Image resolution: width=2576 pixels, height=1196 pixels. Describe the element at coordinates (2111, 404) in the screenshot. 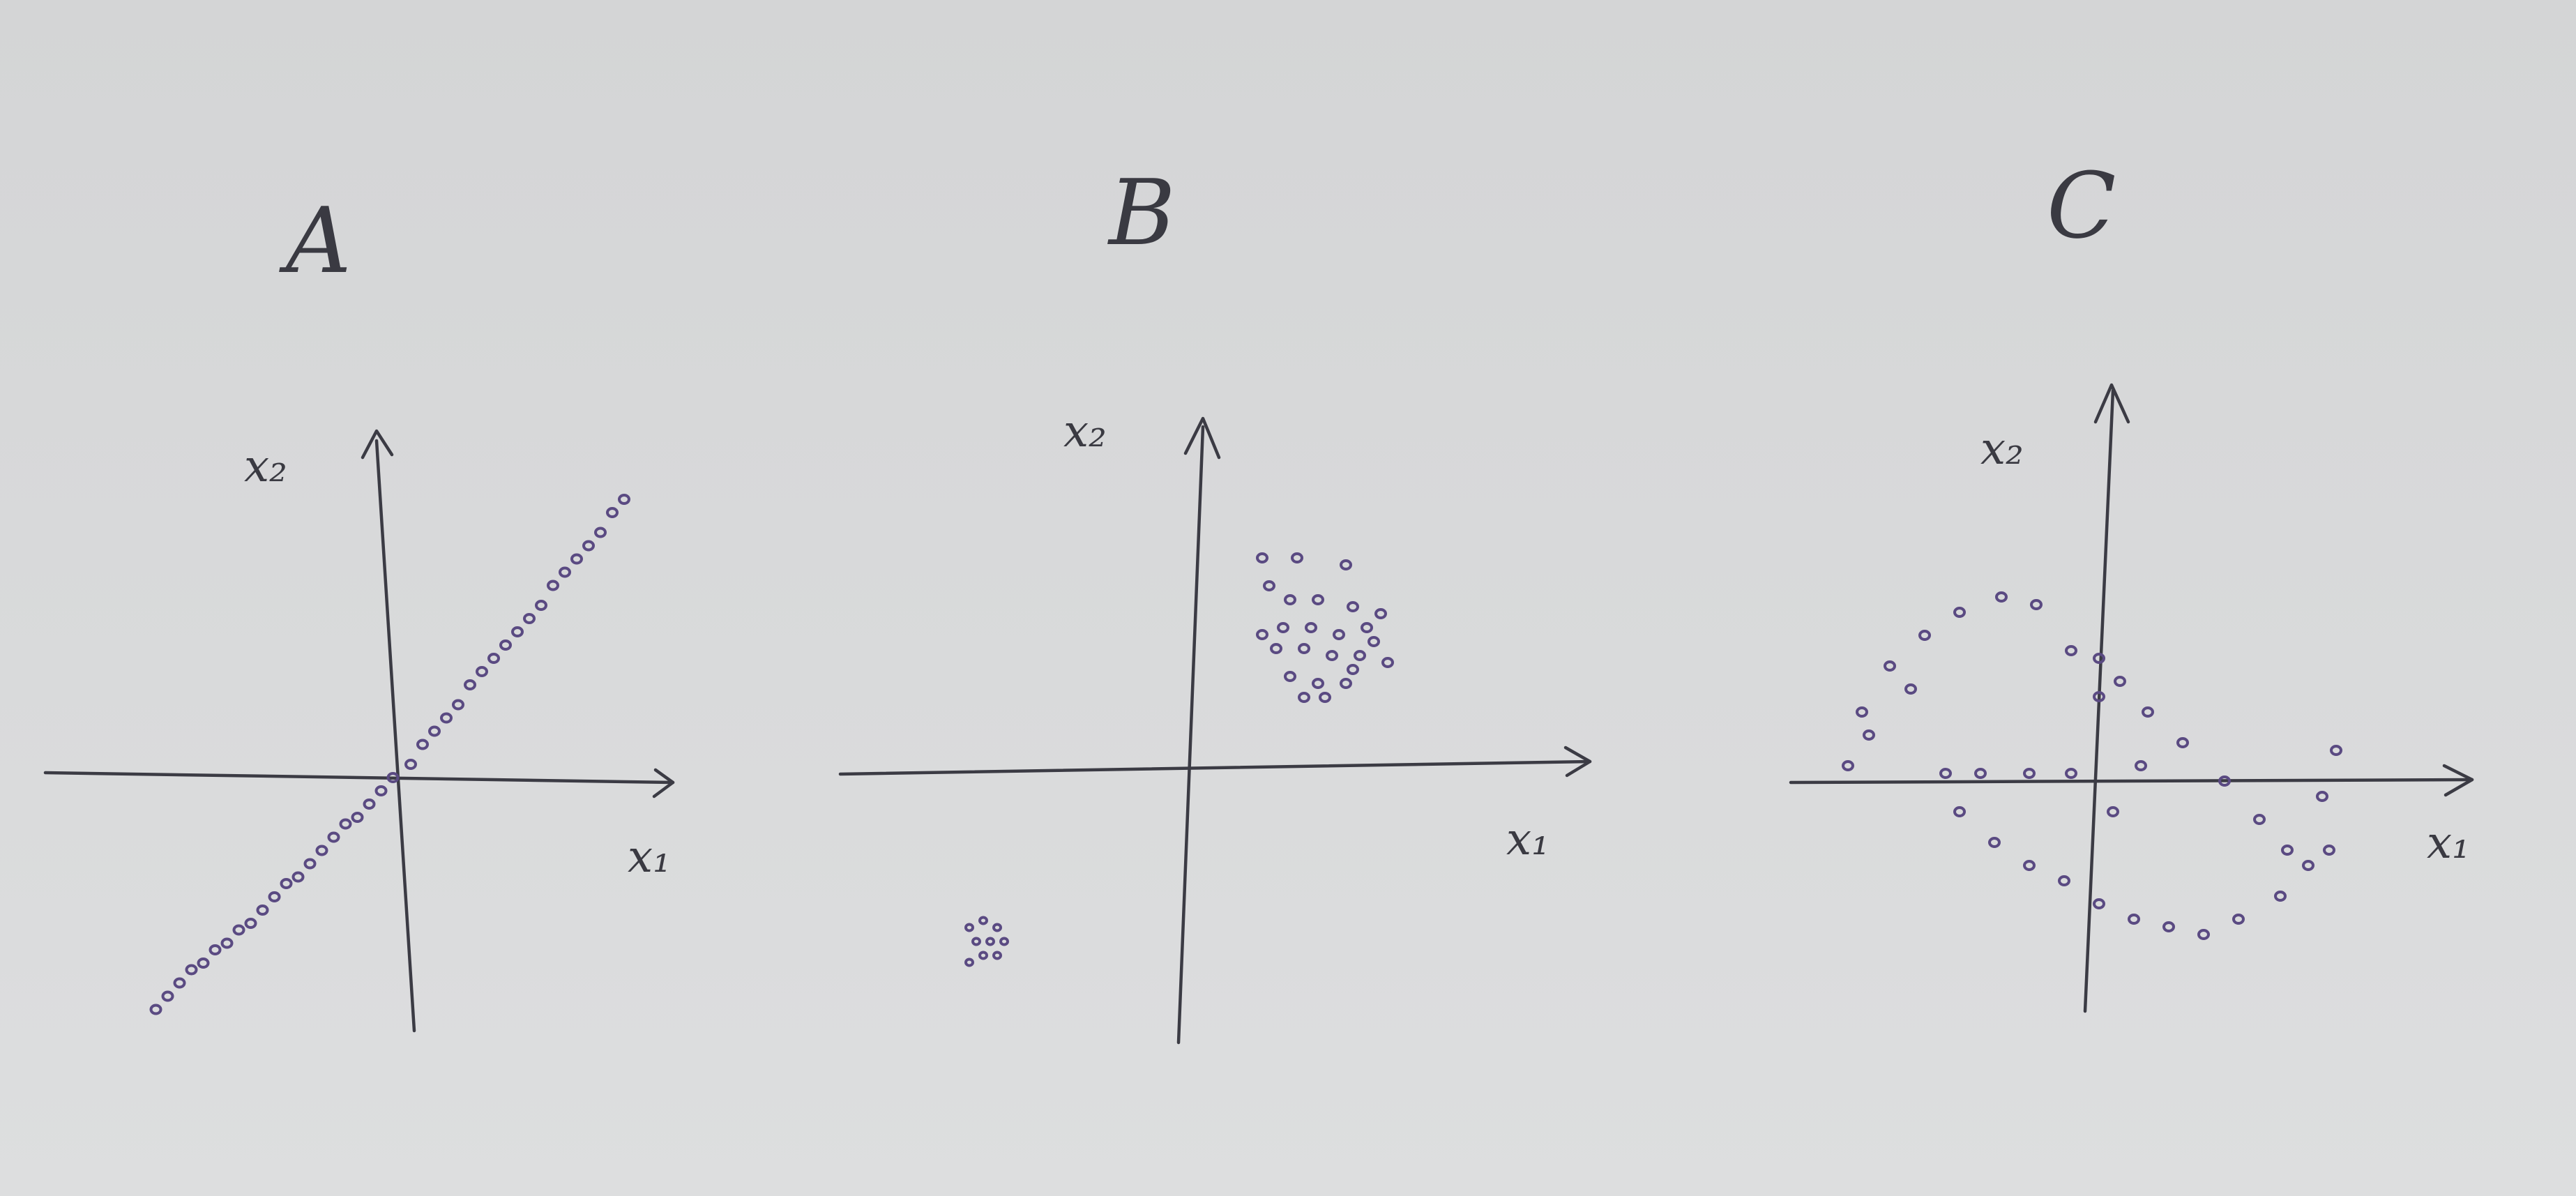

I see `panel-c-y-arrow` at that location.